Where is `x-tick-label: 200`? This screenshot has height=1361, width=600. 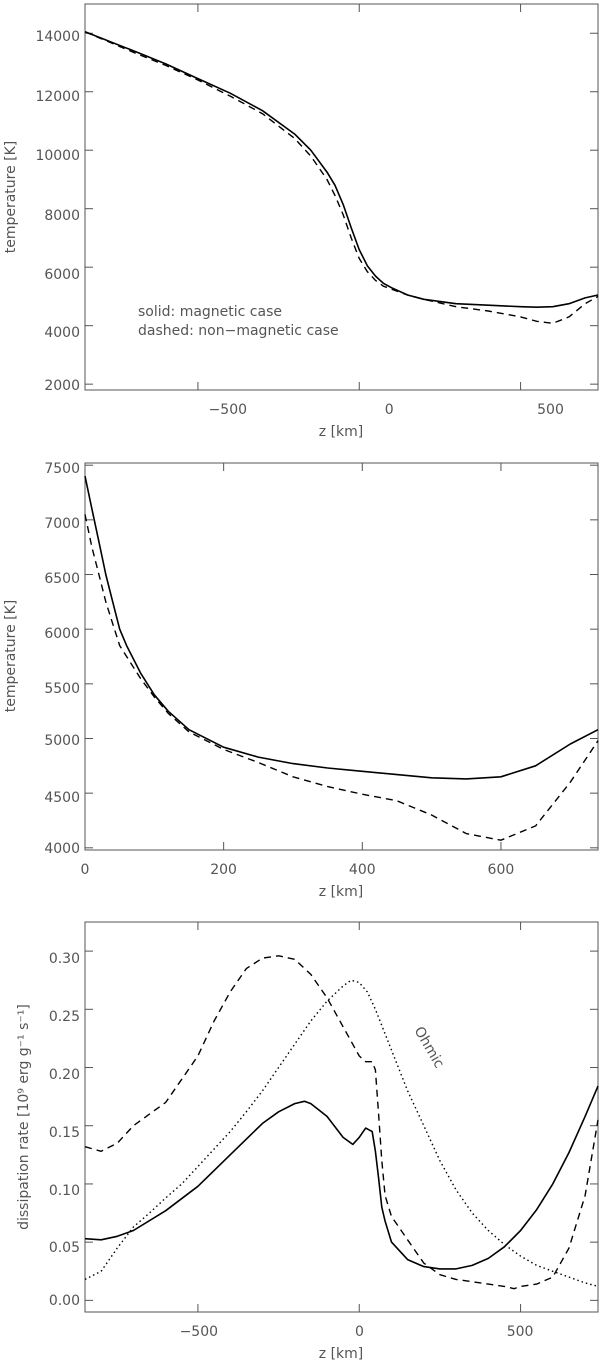 x-tick-label: 200 is located at coordinates (223, 870).